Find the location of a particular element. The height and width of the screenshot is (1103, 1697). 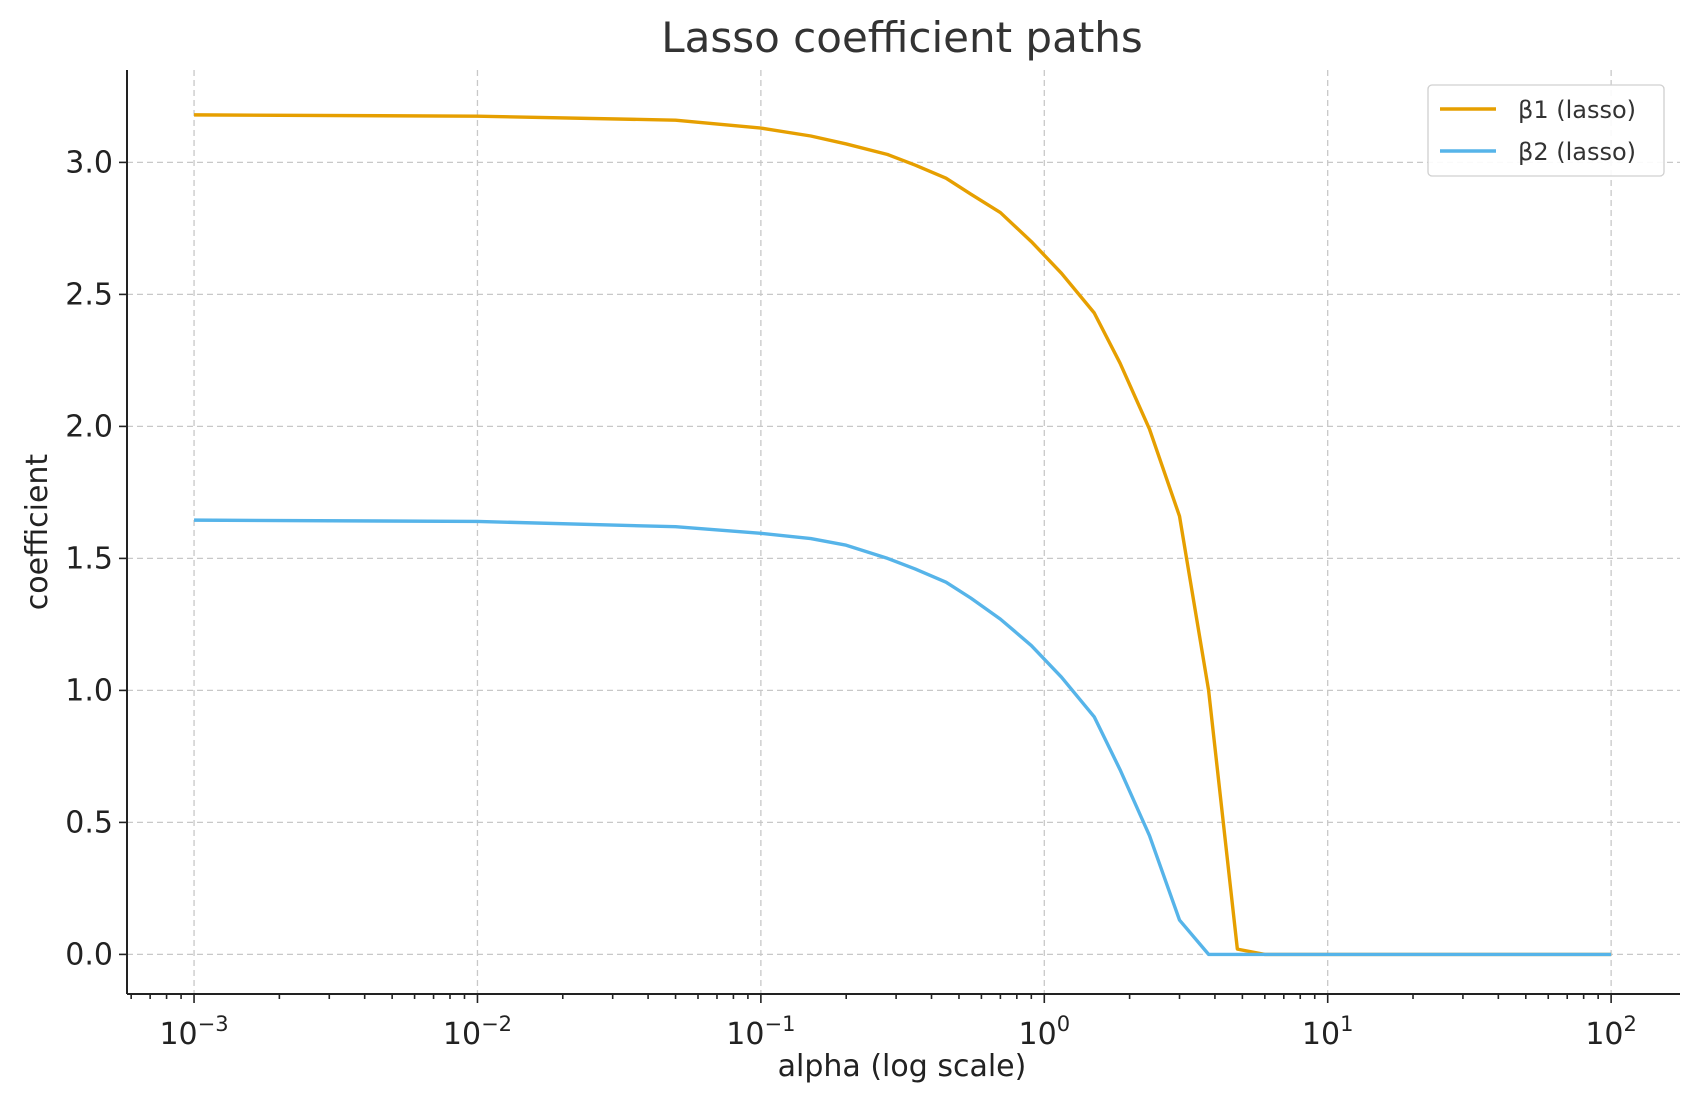

x-tick-exponent: −3 is located at coordinates (213, 1024).